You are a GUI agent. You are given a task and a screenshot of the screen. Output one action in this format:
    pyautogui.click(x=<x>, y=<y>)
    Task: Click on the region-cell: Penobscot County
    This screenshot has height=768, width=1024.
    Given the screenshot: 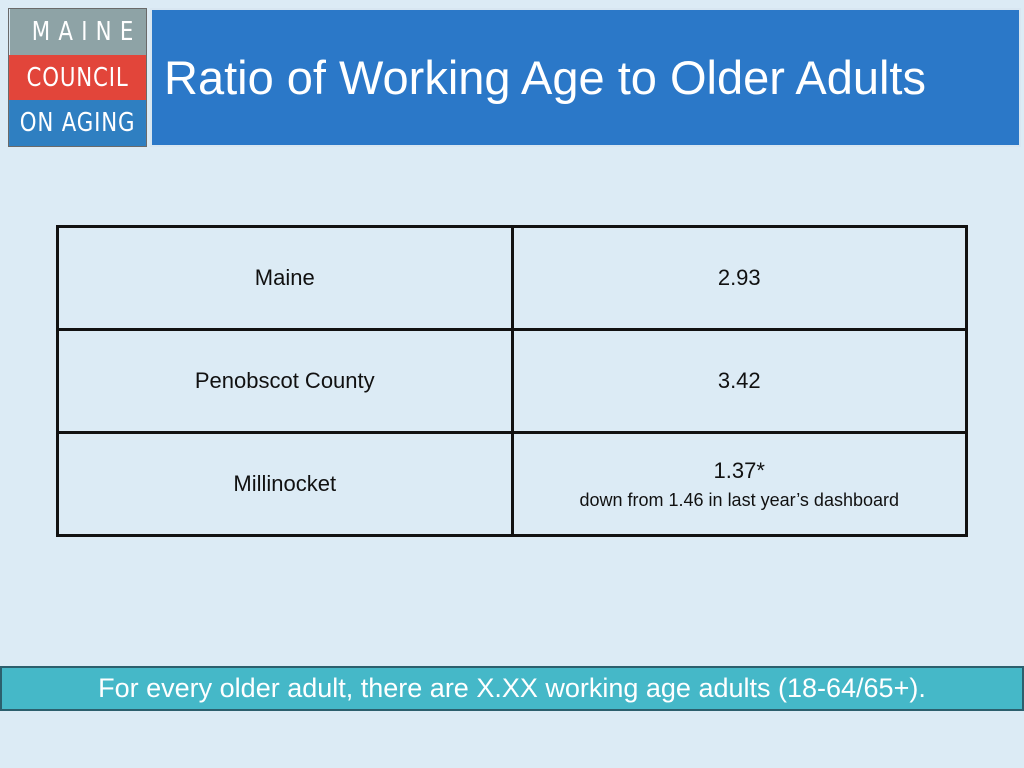 What is the action you would take?
    pyautogui.click(x=285, y=381)
    